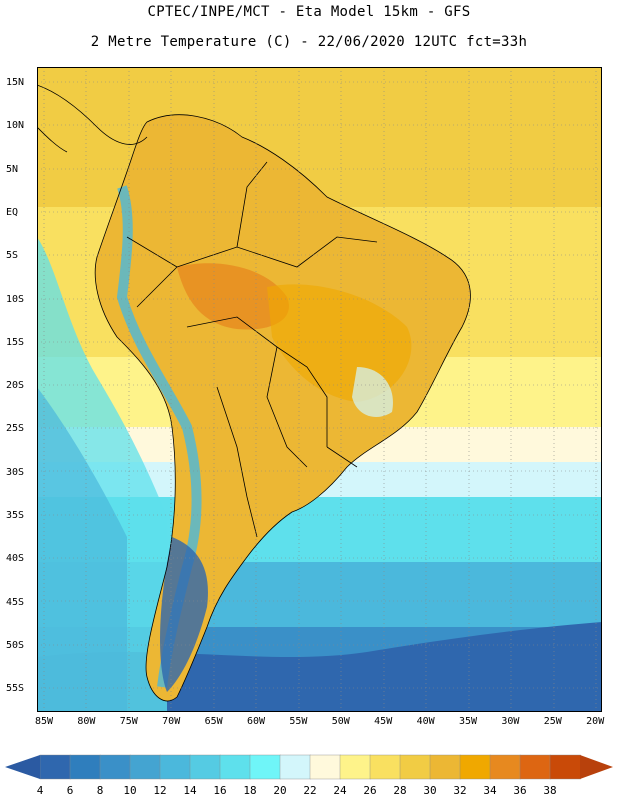  I want to click on latitude-label: 45S, so click(15, 602).